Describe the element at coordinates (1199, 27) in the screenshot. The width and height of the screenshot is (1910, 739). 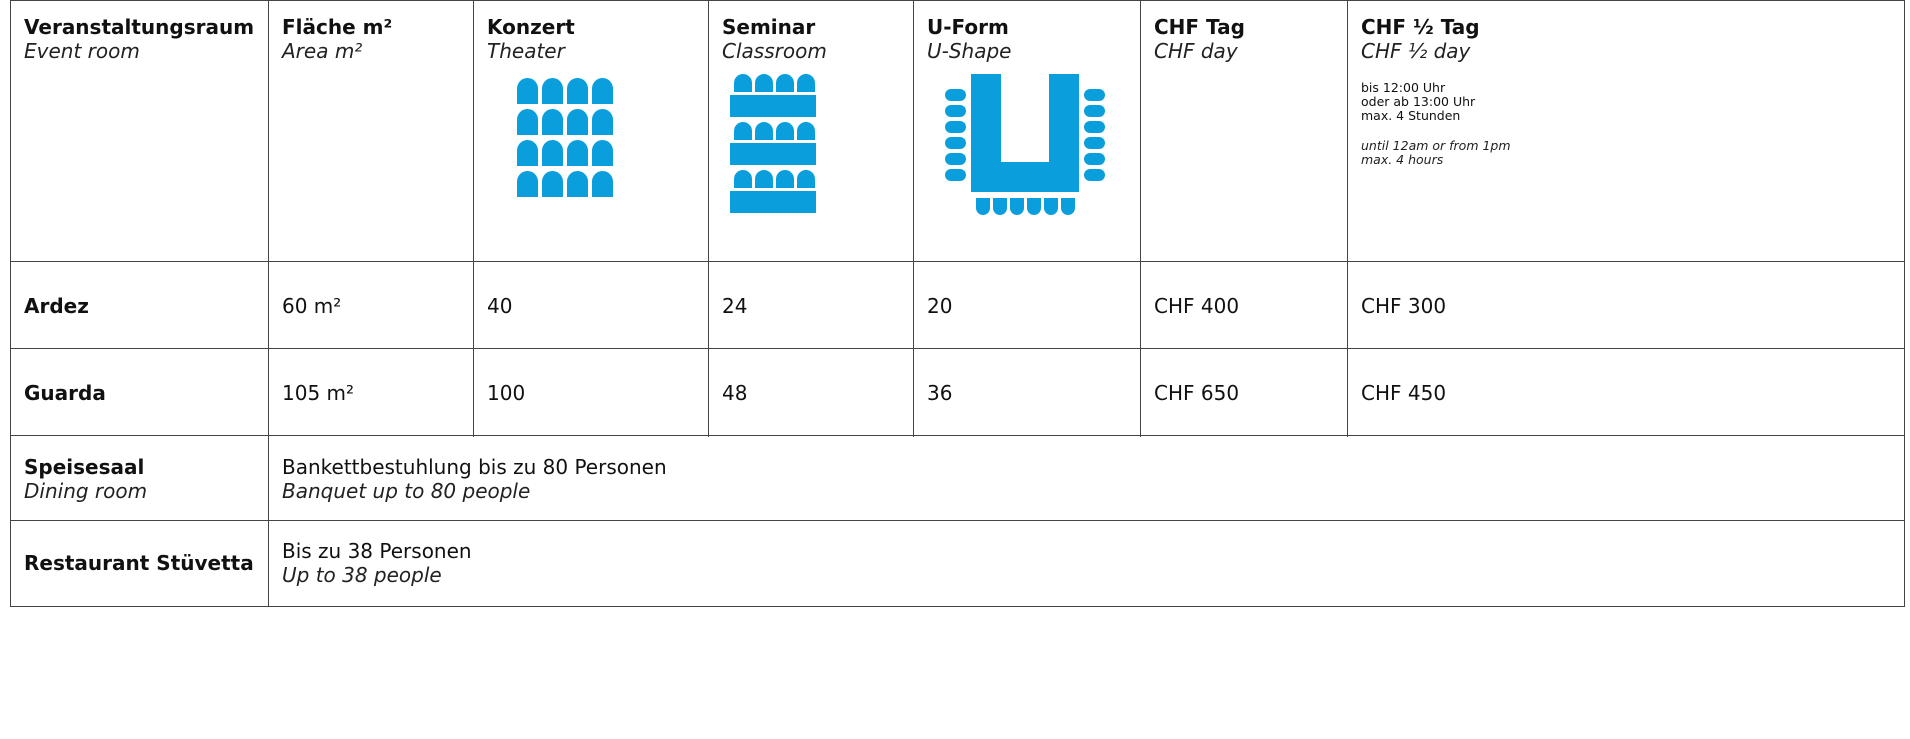
I see `header-de: CHF Tag` at that location.